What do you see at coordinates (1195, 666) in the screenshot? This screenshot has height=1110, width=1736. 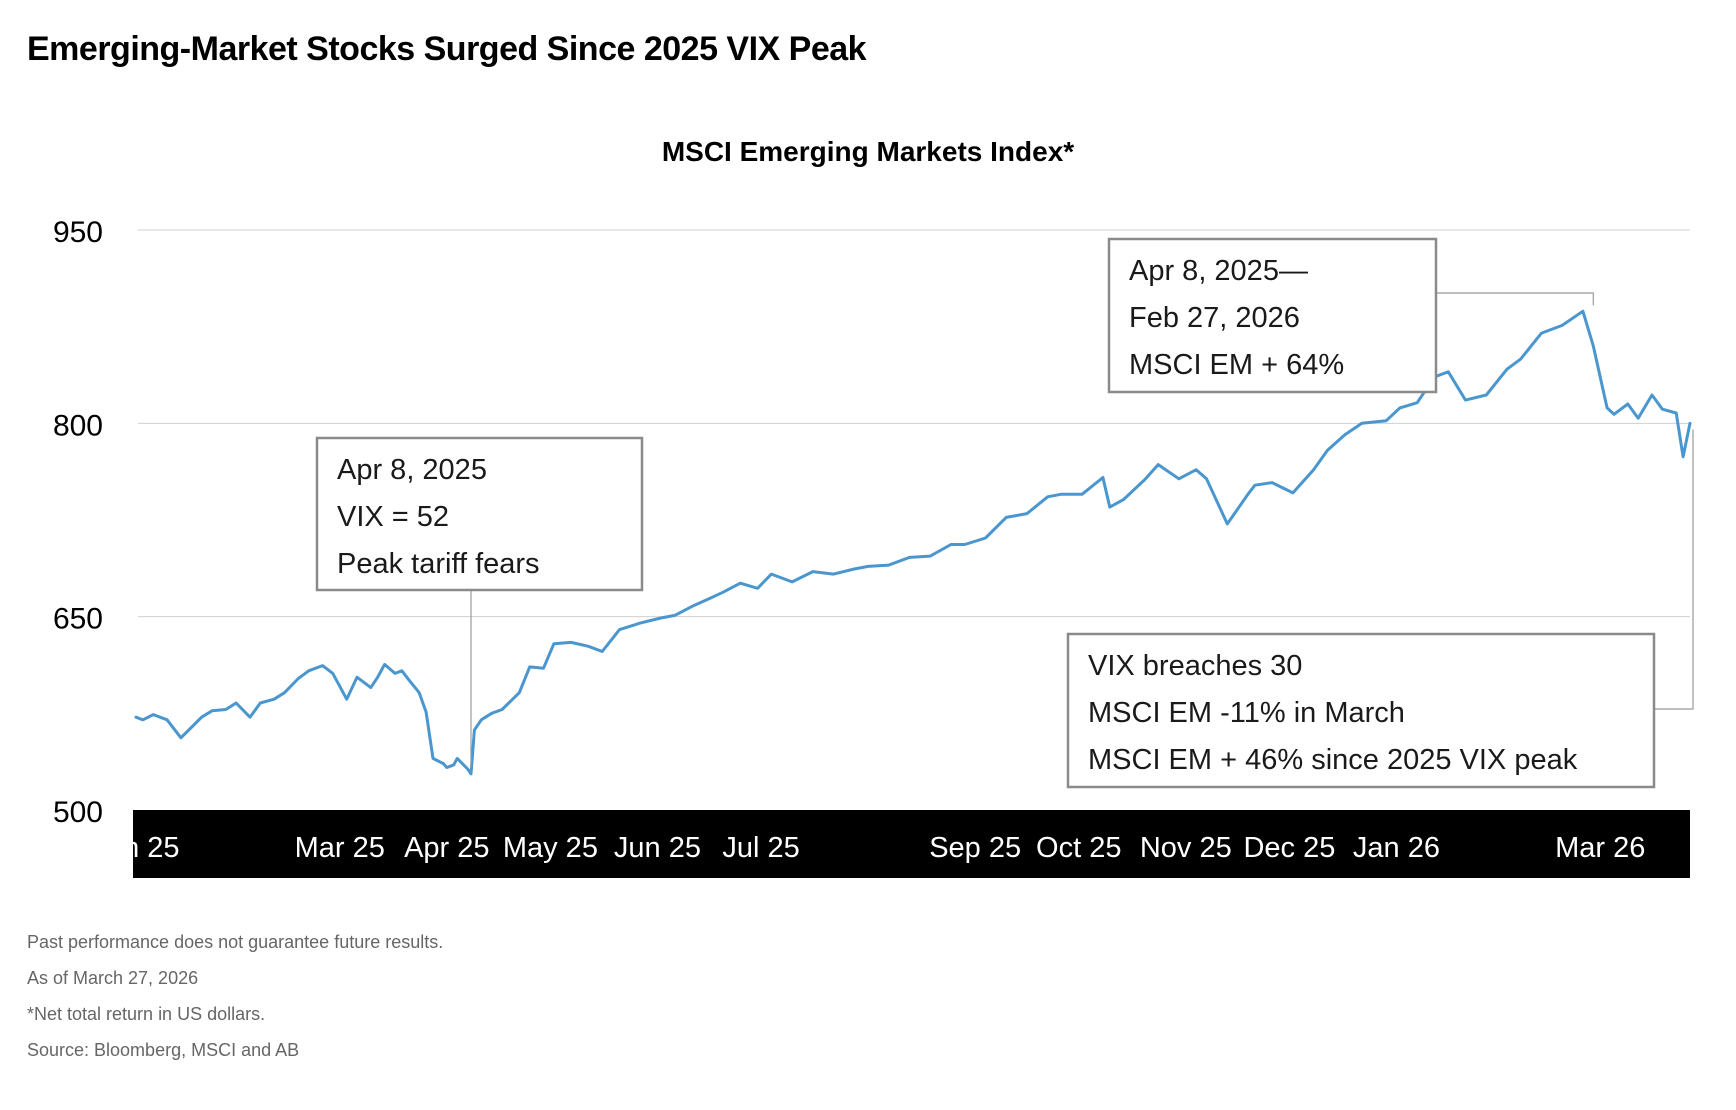 I see `annotation-text-march-drawdown-1: VIX breaches 30` at bounding box center [1195, 666].